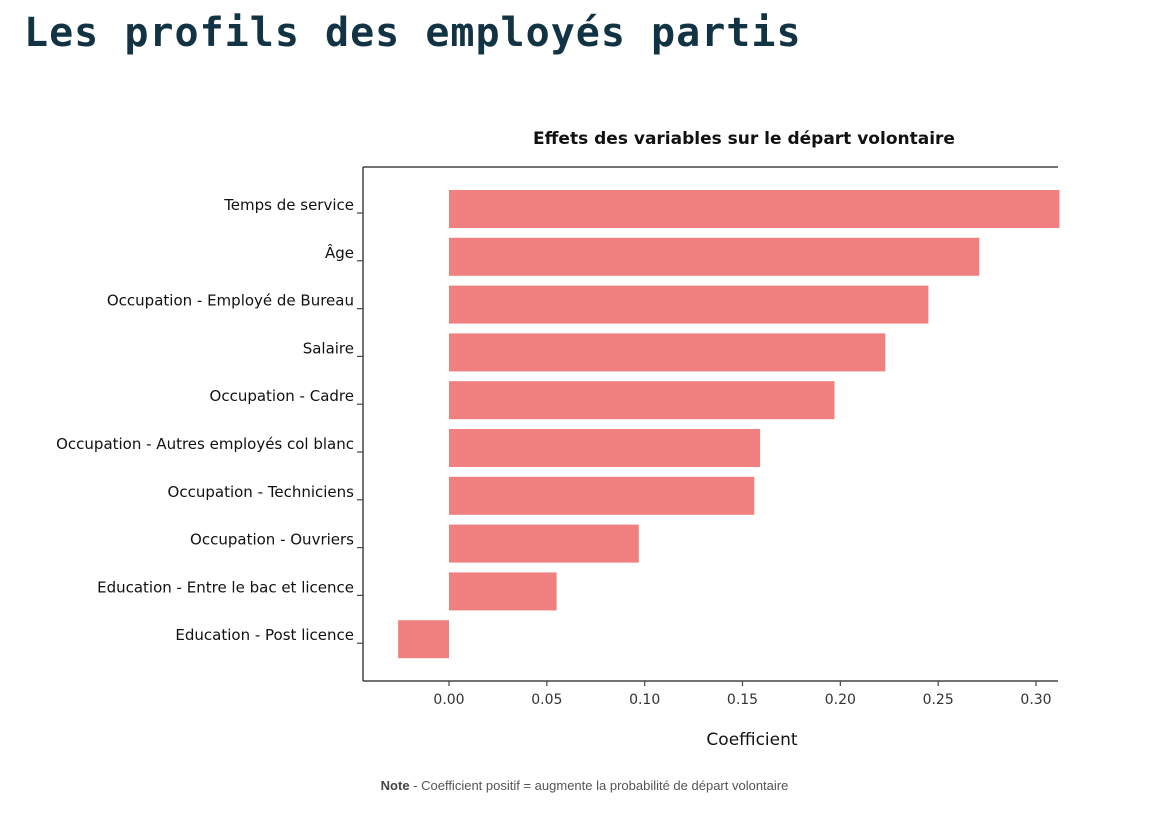 This screenshot has width=1169, height=818. Describe the element at coordinates (448, 700) in the screenshot. I see `x-tick-label: 0.00` at that location.